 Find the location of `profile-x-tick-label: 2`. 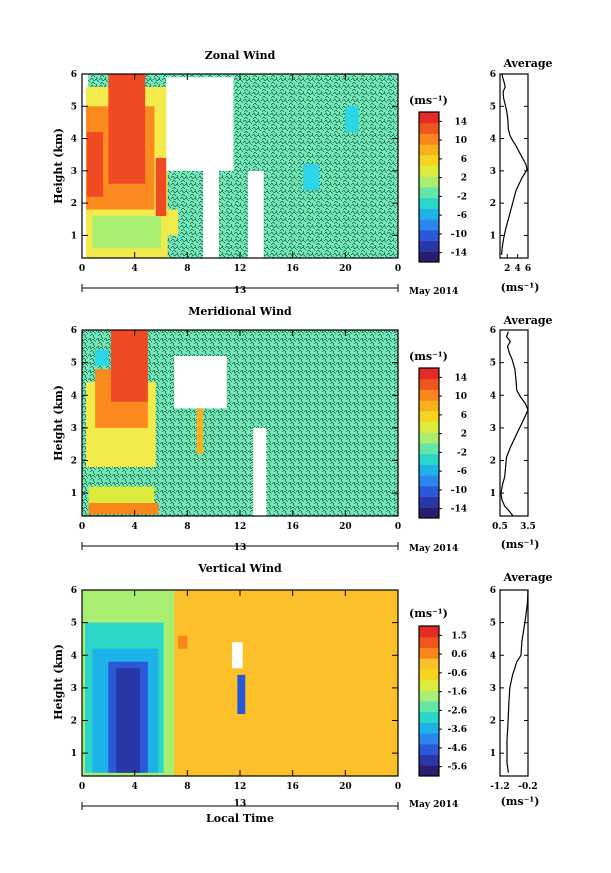

profile-x-tick-label: 2 is located at coordinates (507, 269).